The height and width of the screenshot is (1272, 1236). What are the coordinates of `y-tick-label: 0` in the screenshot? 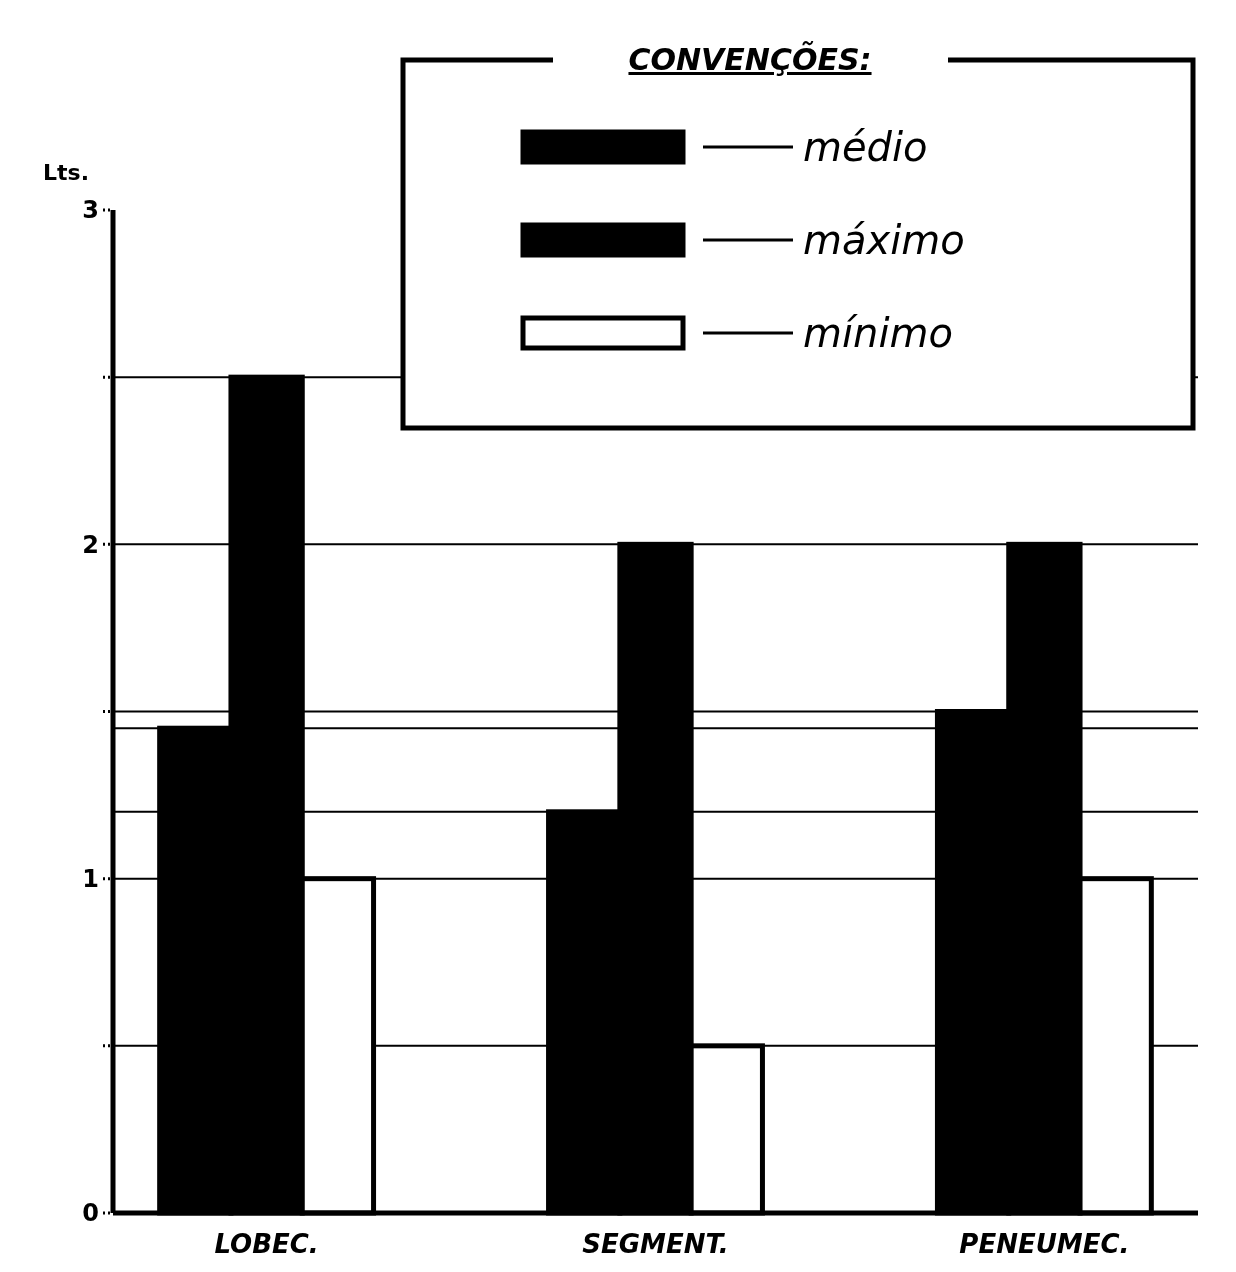 It's located at (90, 1213).